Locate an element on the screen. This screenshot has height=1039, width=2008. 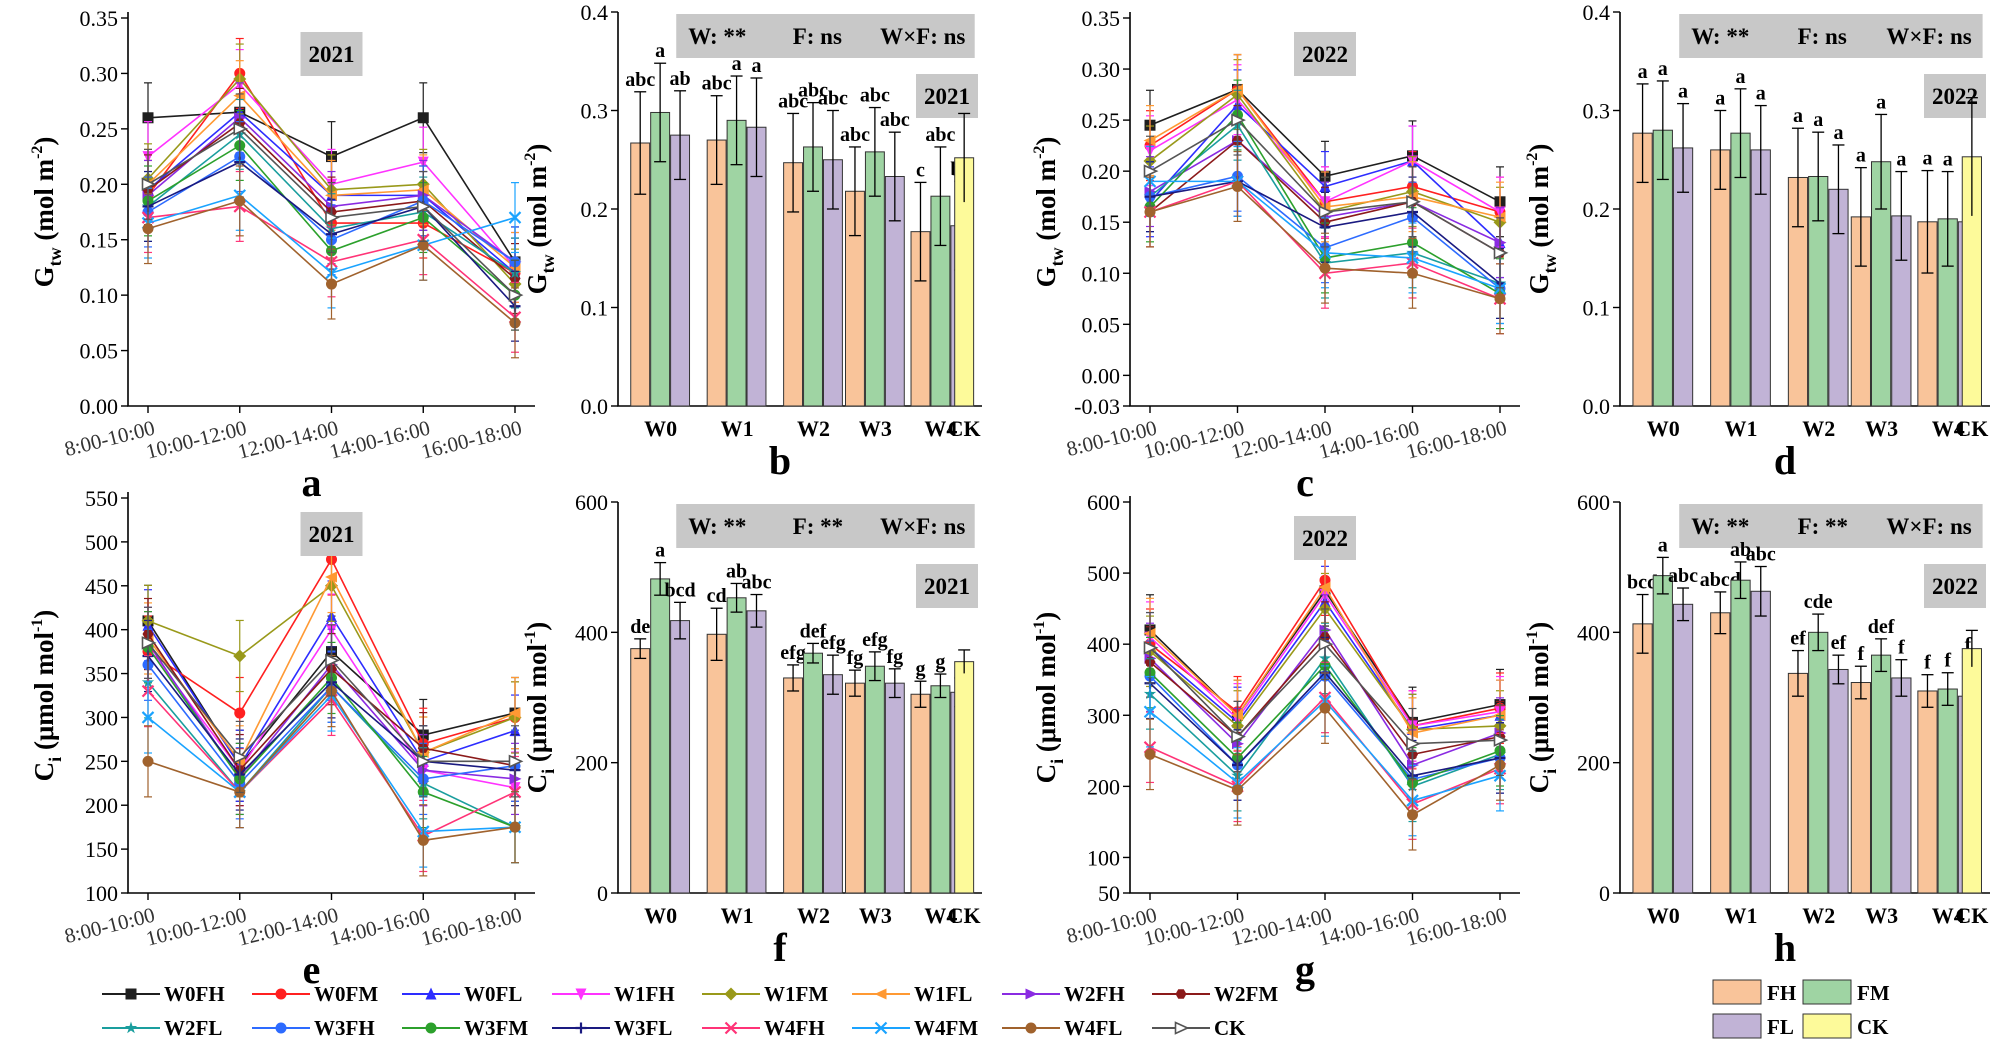
significance-letter: cde is located at coordinates (1818, 602).